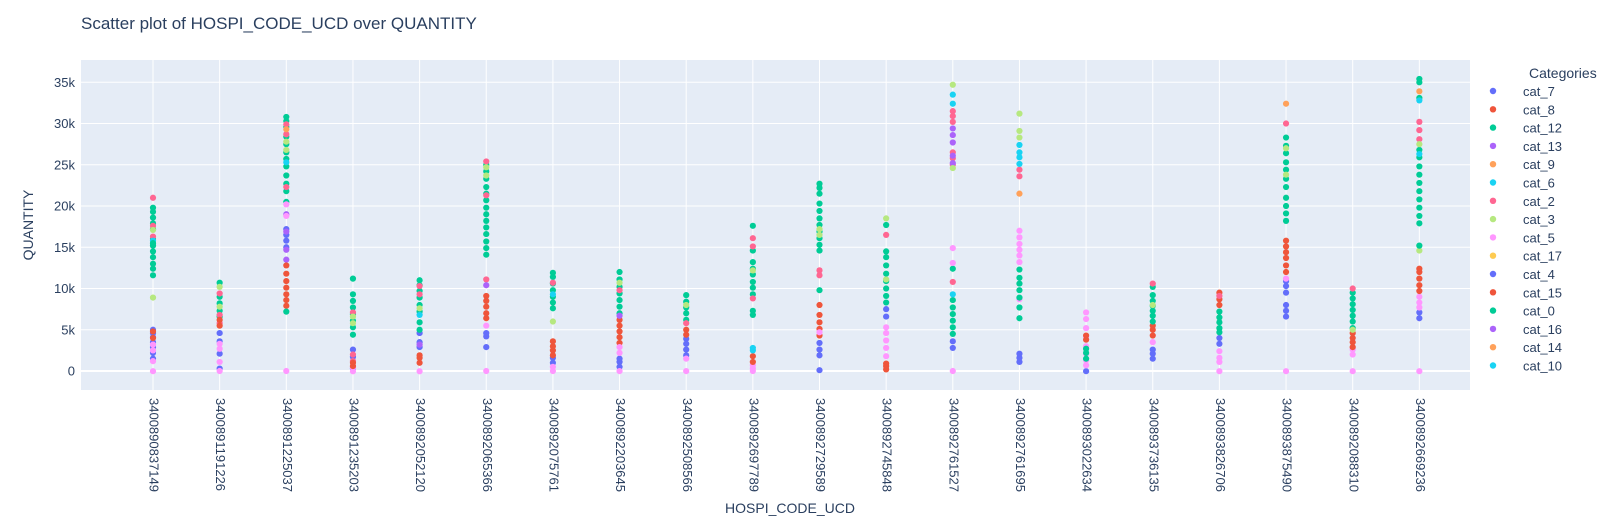  I want to click on x-tick-label: 3400892075761, so click(553, 445).